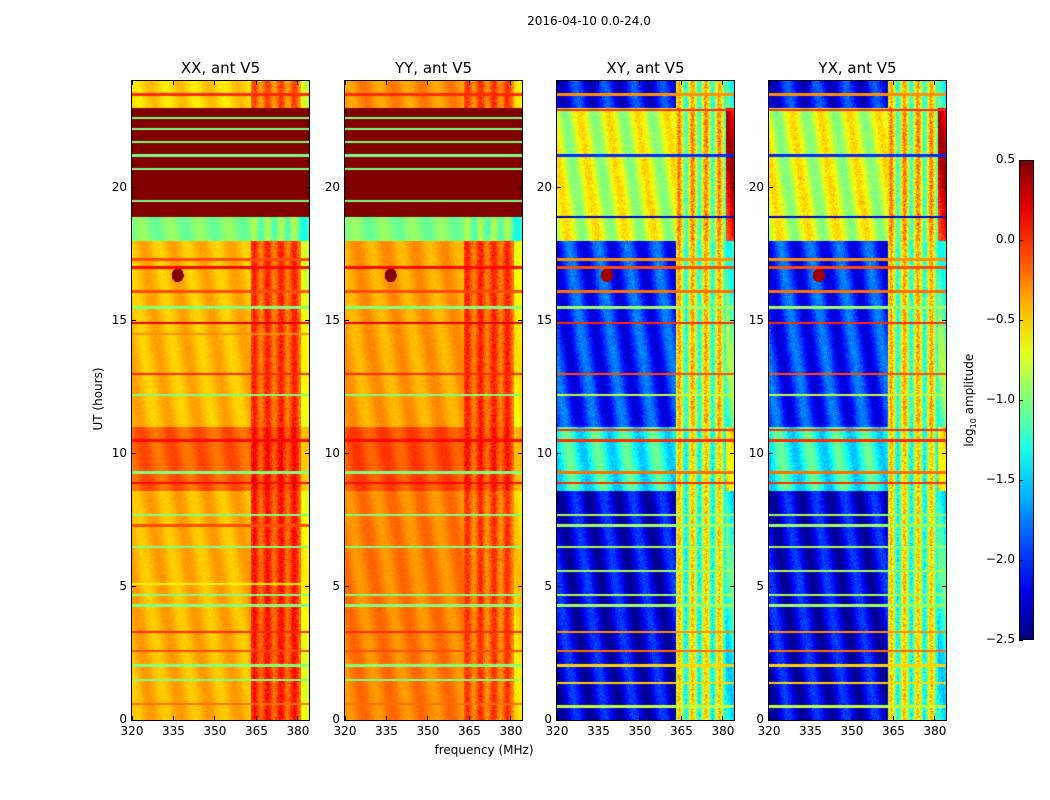 This screenshot has height=800, width=1050. I want to click on panel-title: YX, ant V5, so click(857, 68).